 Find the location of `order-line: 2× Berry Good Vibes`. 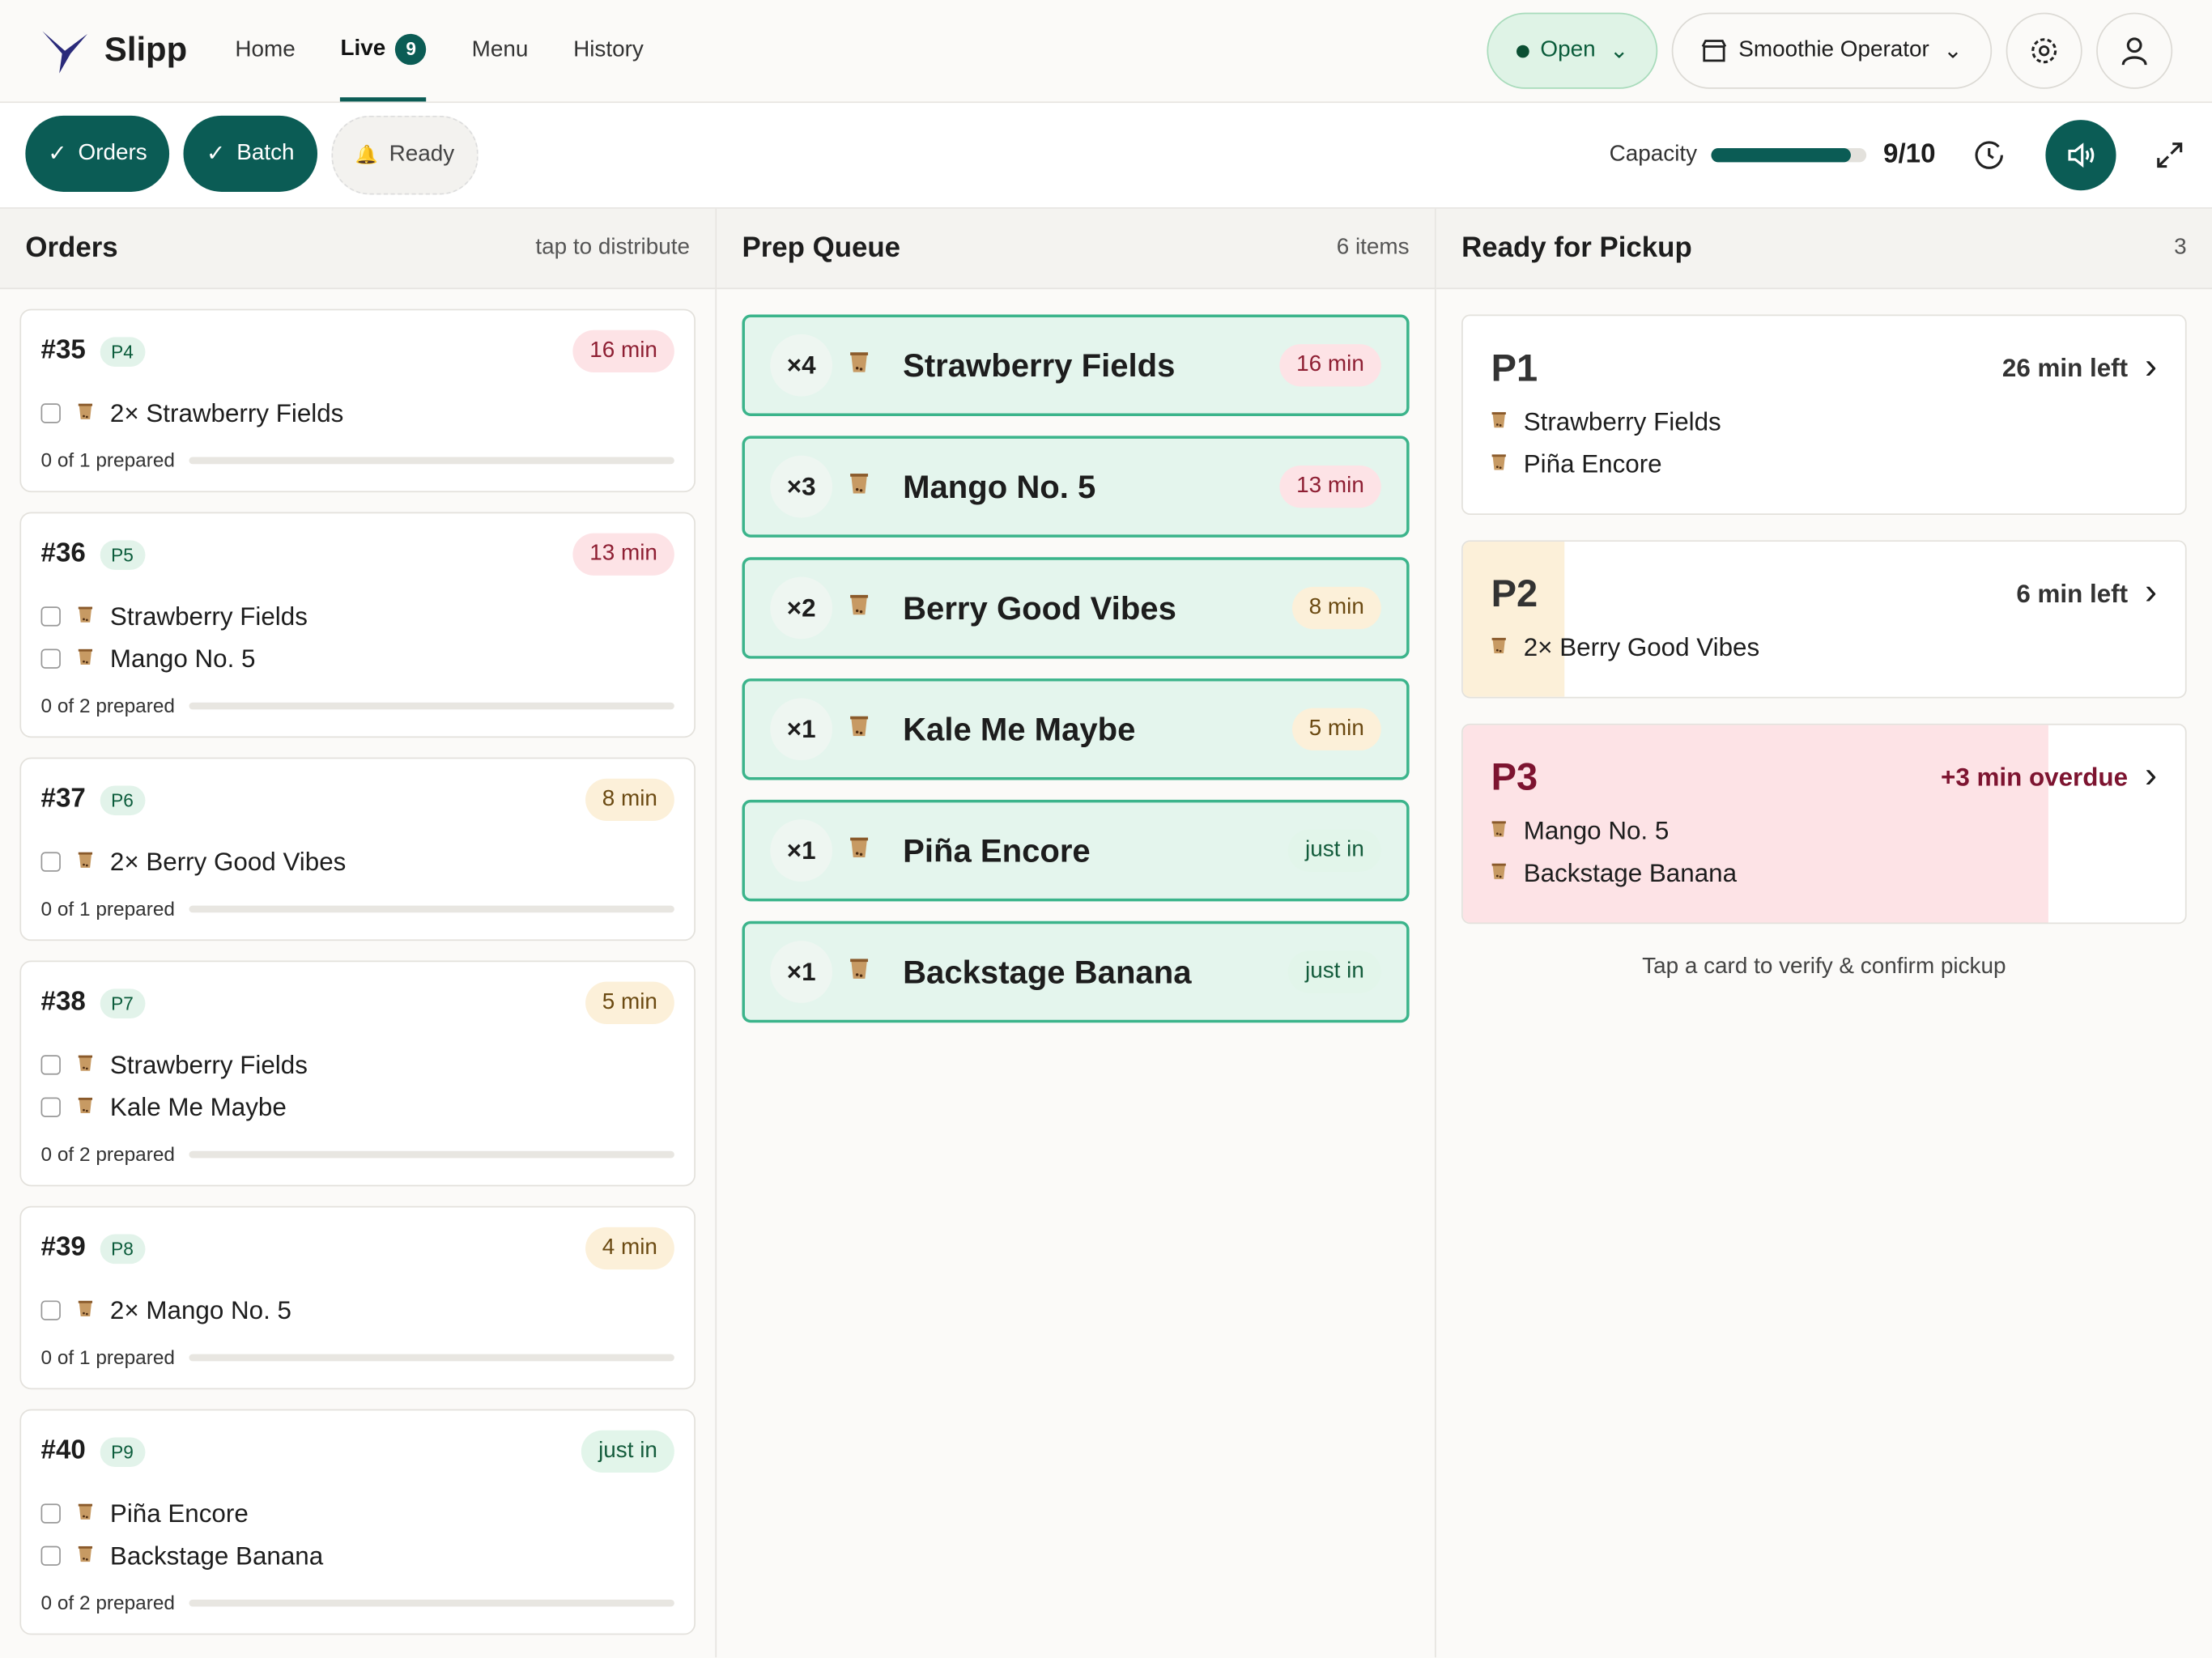

order-line: 2× Berry Good Vibes is located at coordinates (357, 861).